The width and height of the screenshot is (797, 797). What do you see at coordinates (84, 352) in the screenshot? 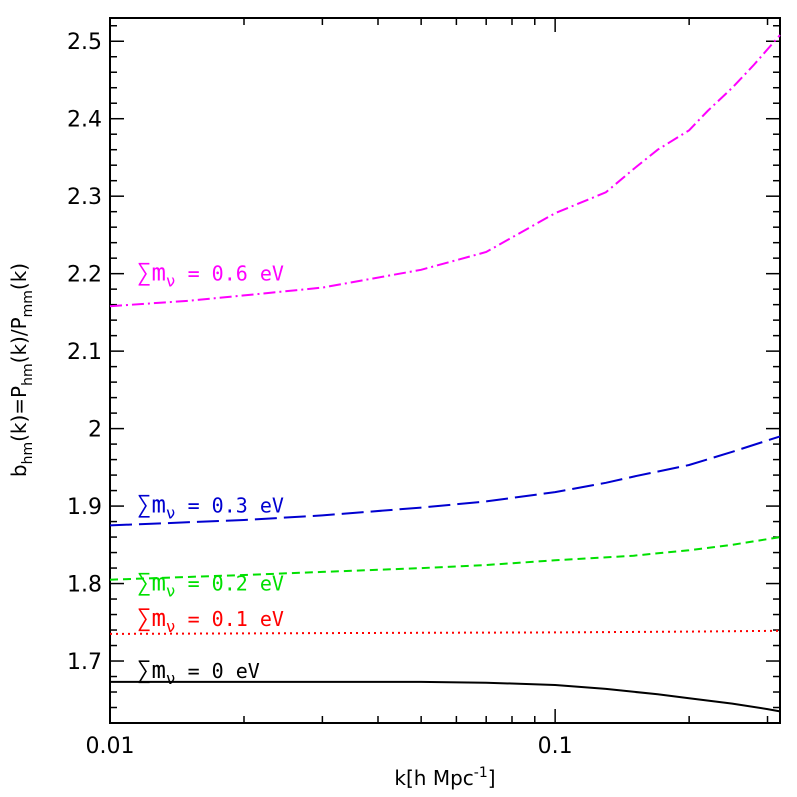
I see `y-tick-label: 2.1` at bounding box center [84, 352].